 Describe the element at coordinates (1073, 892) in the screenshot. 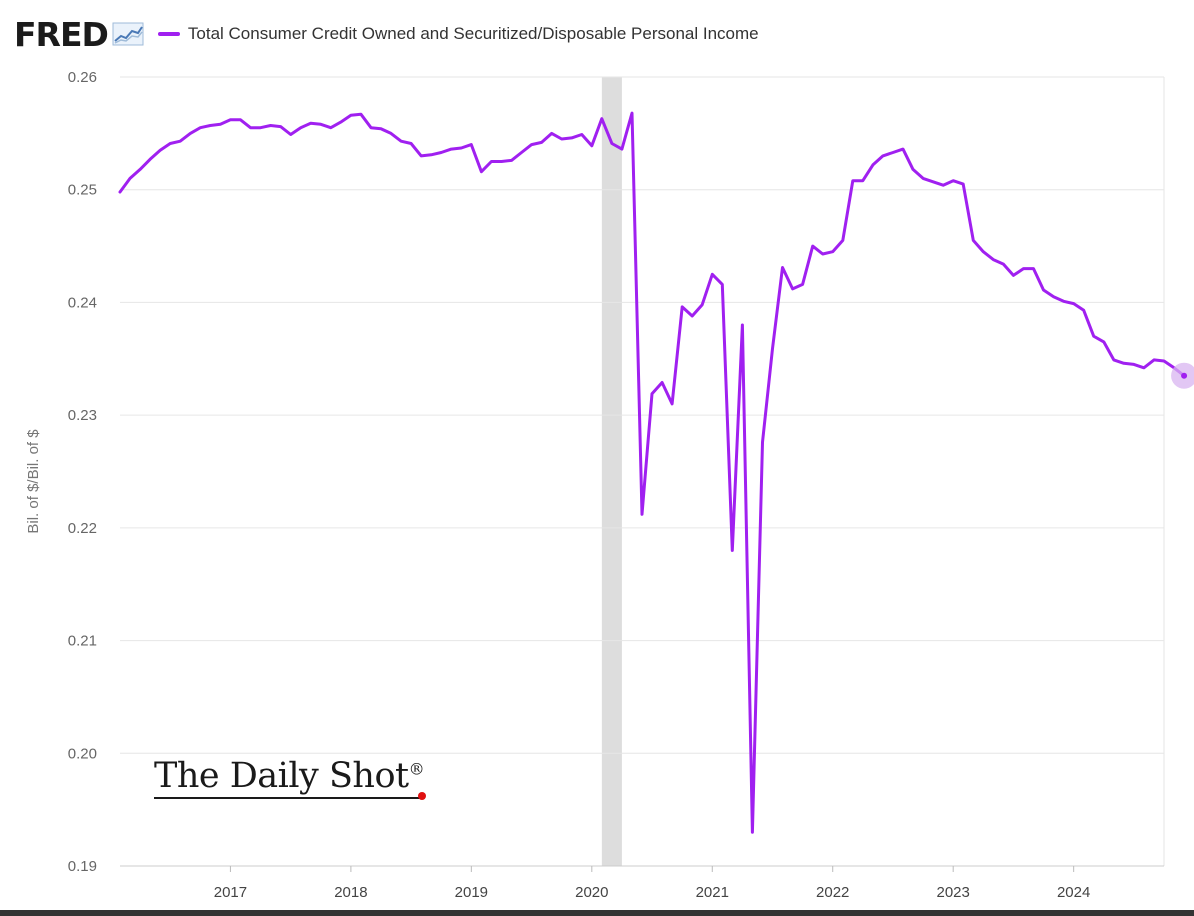

I see `x-tick-label: 2024` at that location.